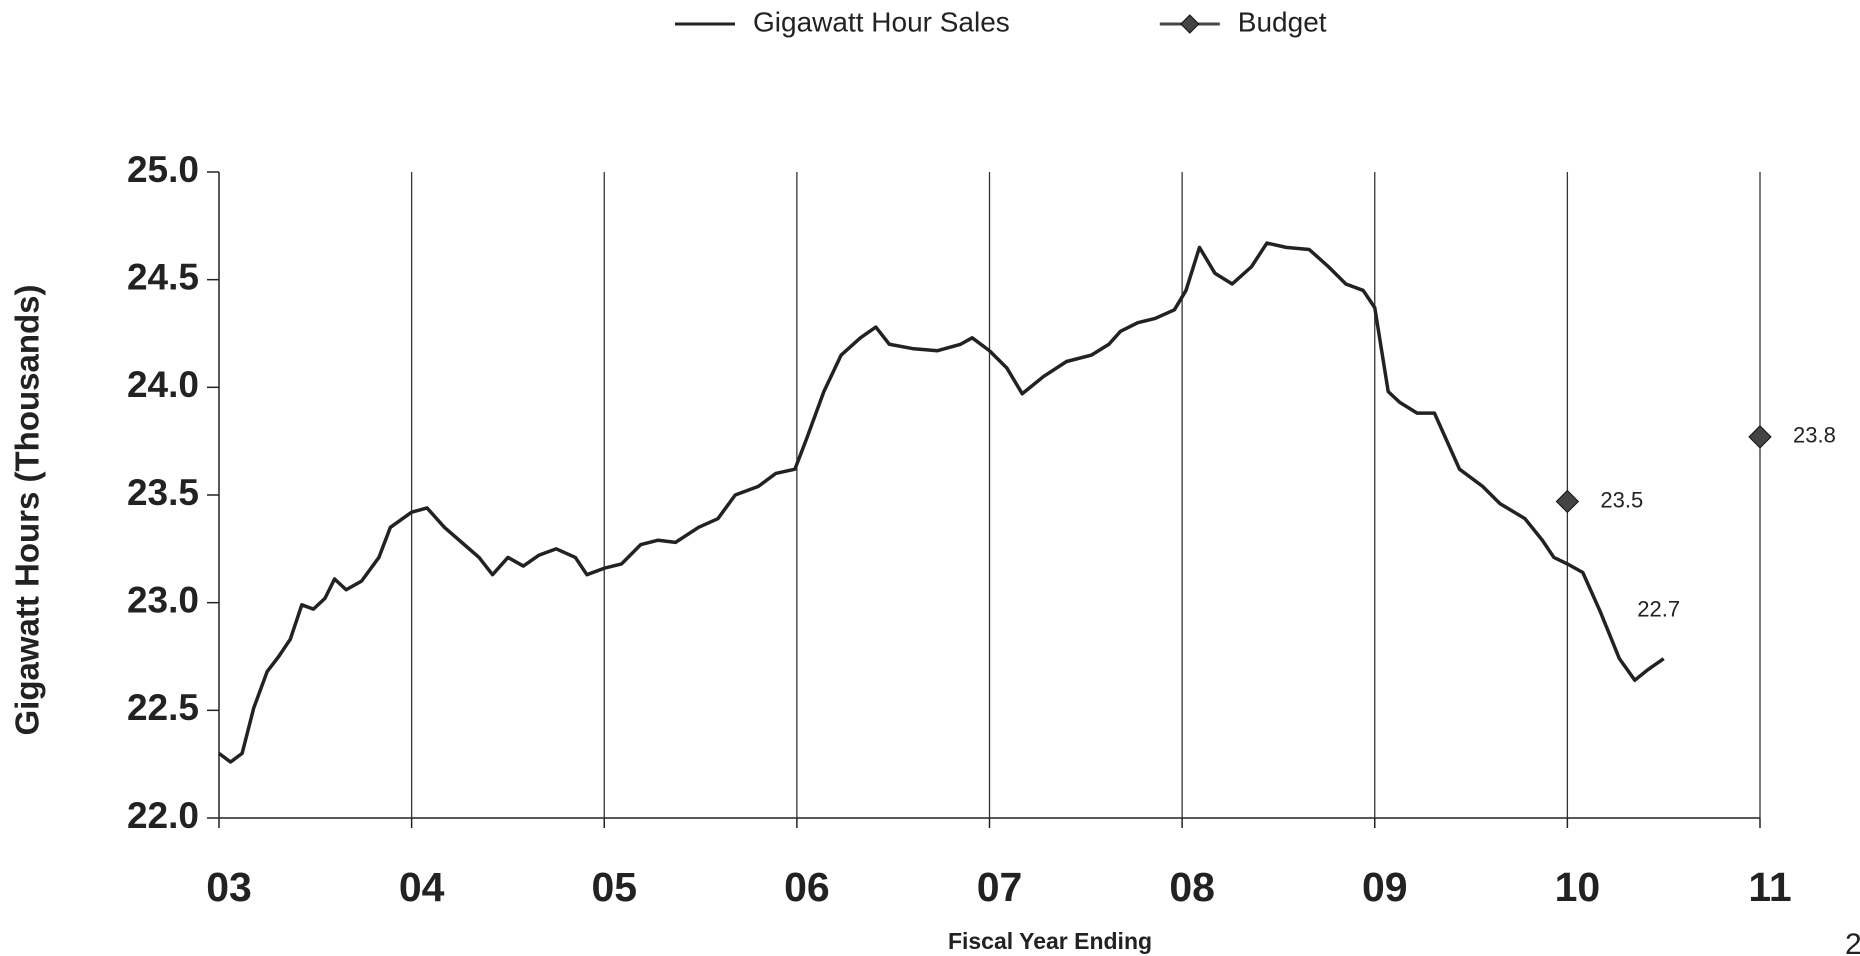  Describe the element at coordinates (1190, 24) in the screenshot. I see `legend-marker` at that location.